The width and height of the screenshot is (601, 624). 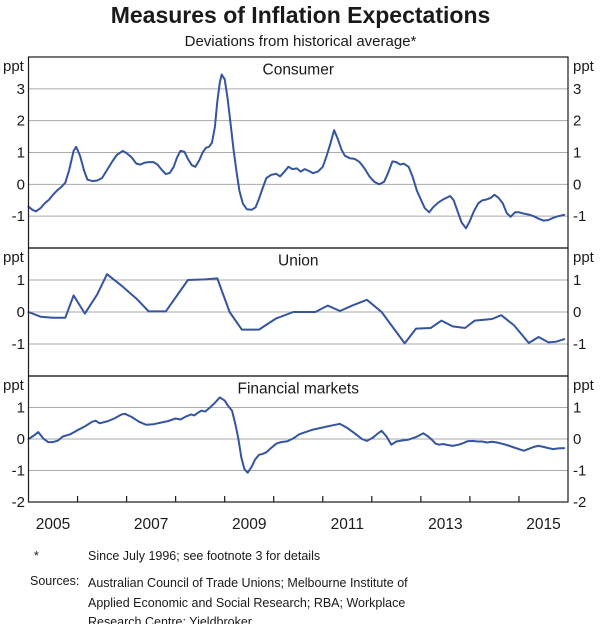 What do you see at coordinates (170, 619) in the screenshot?
I see `sources-line: Research Centre; Yieldbroker` at bounding box center [170, 619].